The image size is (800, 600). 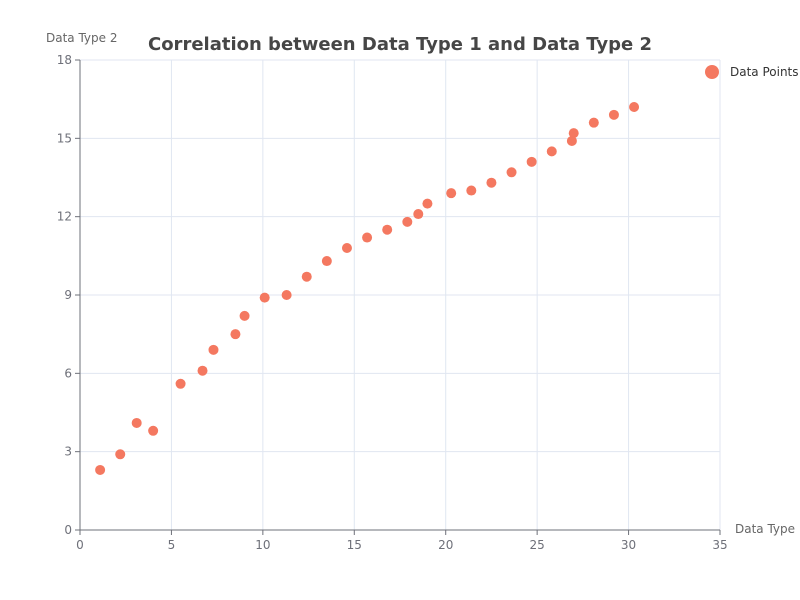 What do you see at coordinates (764, 72) in the screenshot?
I see `legend-label: Data Points` at bounding box center [764, 72].